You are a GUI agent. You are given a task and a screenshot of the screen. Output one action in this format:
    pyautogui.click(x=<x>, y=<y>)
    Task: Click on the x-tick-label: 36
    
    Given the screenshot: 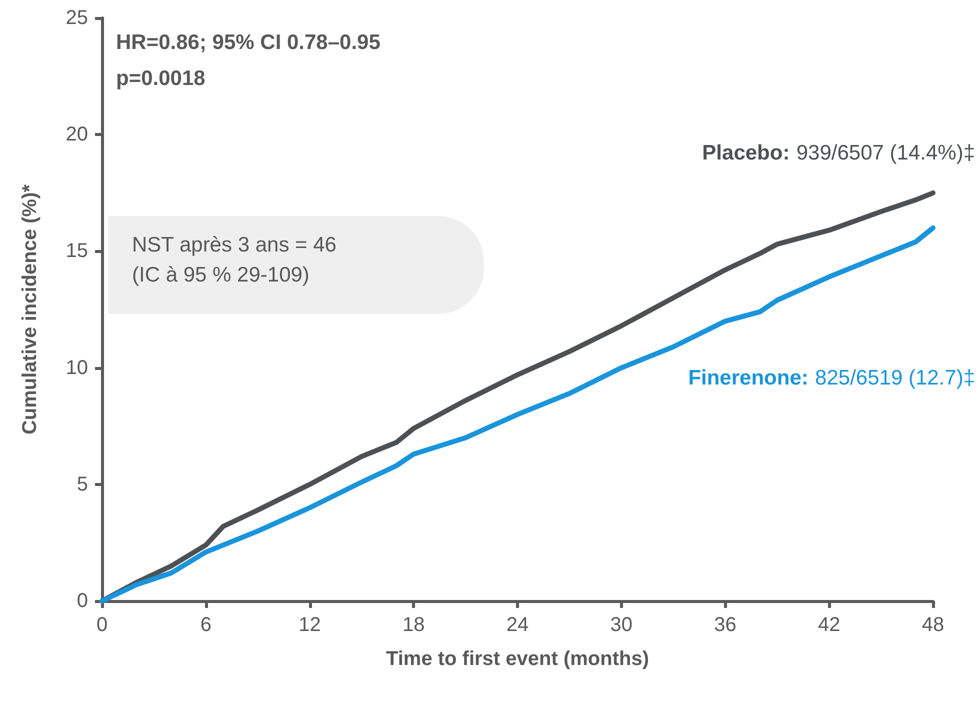 What is the action you would take?
    pyautogui.click(x=725, y=625)
    